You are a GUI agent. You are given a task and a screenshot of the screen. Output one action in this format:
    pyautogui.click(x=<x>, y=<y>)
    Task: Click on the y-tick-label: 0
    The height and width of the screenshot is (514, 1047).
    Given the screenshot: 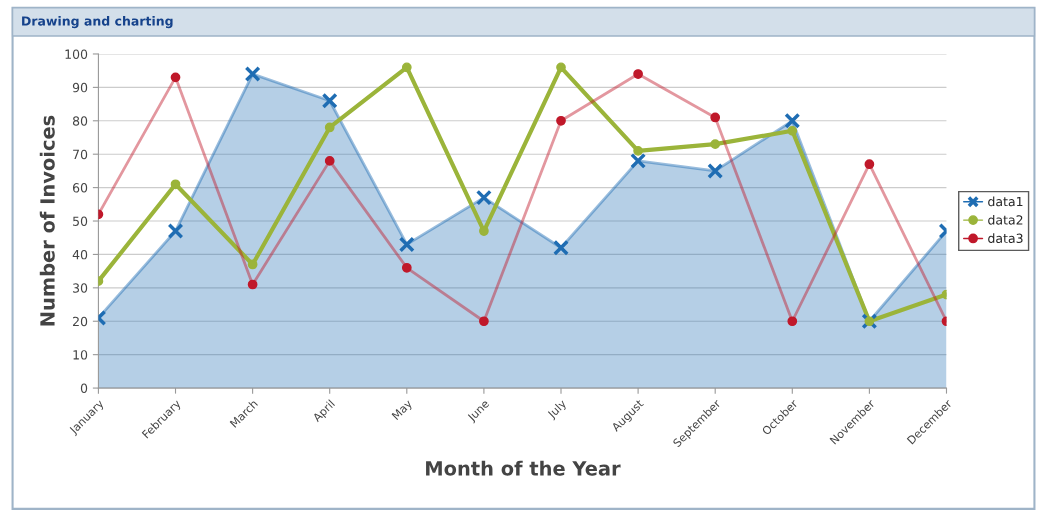 What is the action you would take?
    pyautogui.click(x=84, y=388)
    